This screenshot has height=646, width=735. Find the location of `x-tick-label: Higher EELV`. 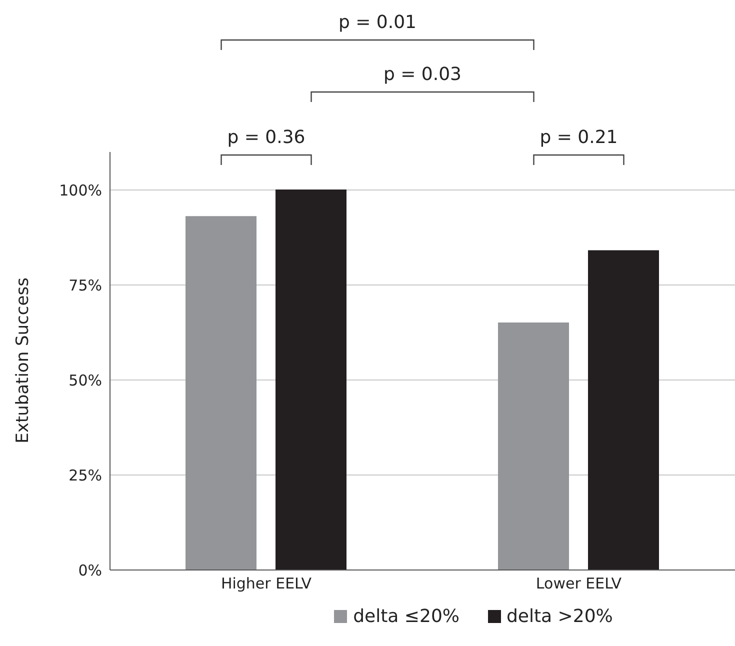

x-tick-label: Higher EELV is located at coordinates (266, 583).